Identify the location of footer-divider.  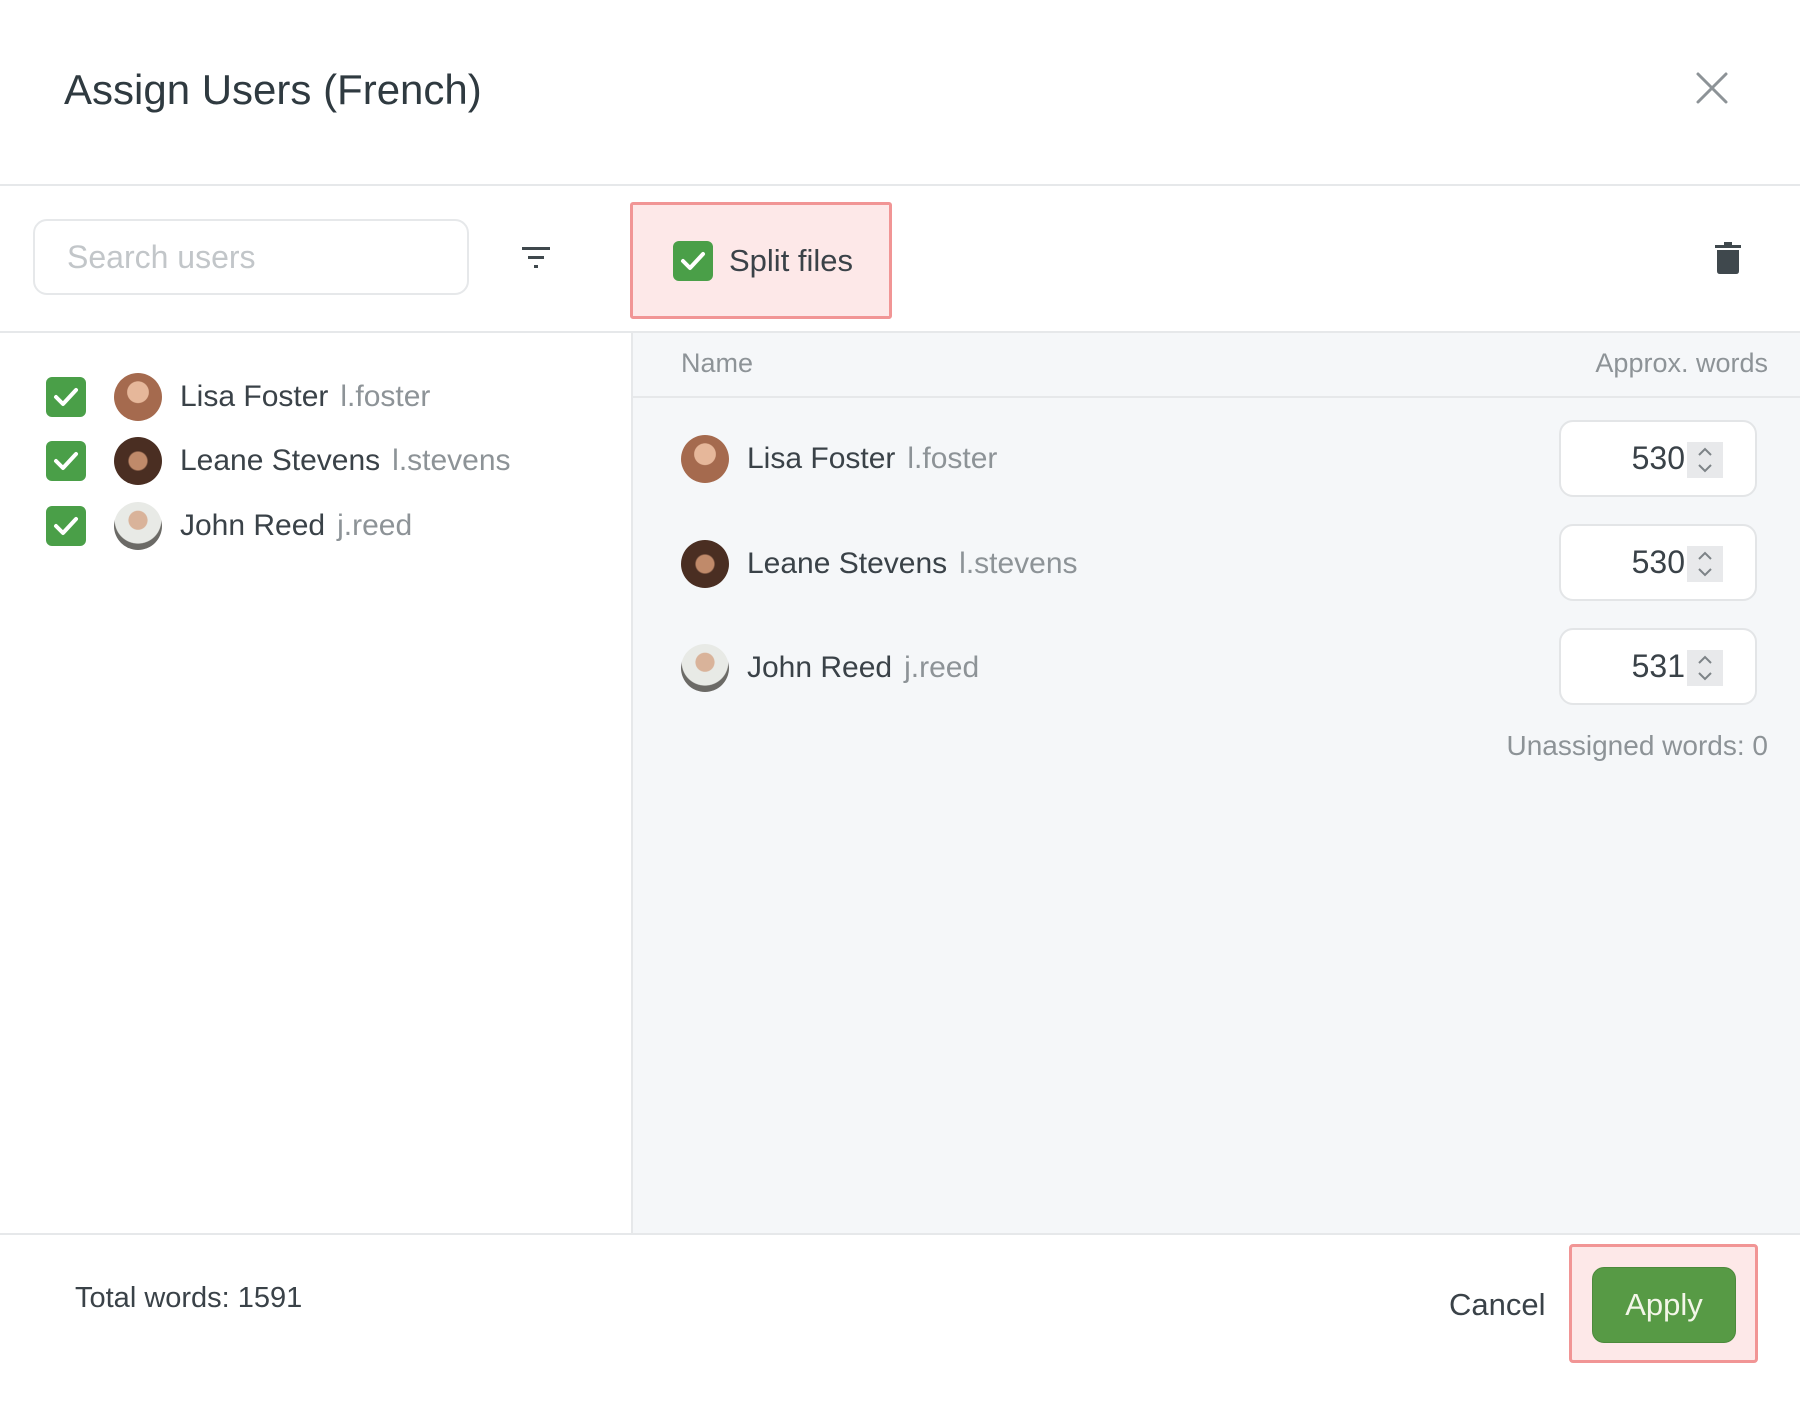
(900, 1234).